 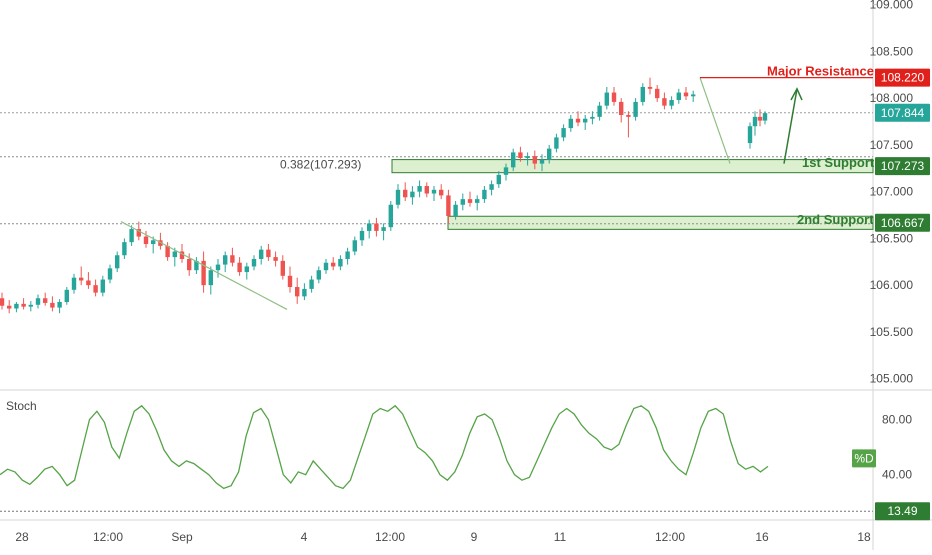 I want to click on svg-text: 106.667, so click(x=903, y=223).